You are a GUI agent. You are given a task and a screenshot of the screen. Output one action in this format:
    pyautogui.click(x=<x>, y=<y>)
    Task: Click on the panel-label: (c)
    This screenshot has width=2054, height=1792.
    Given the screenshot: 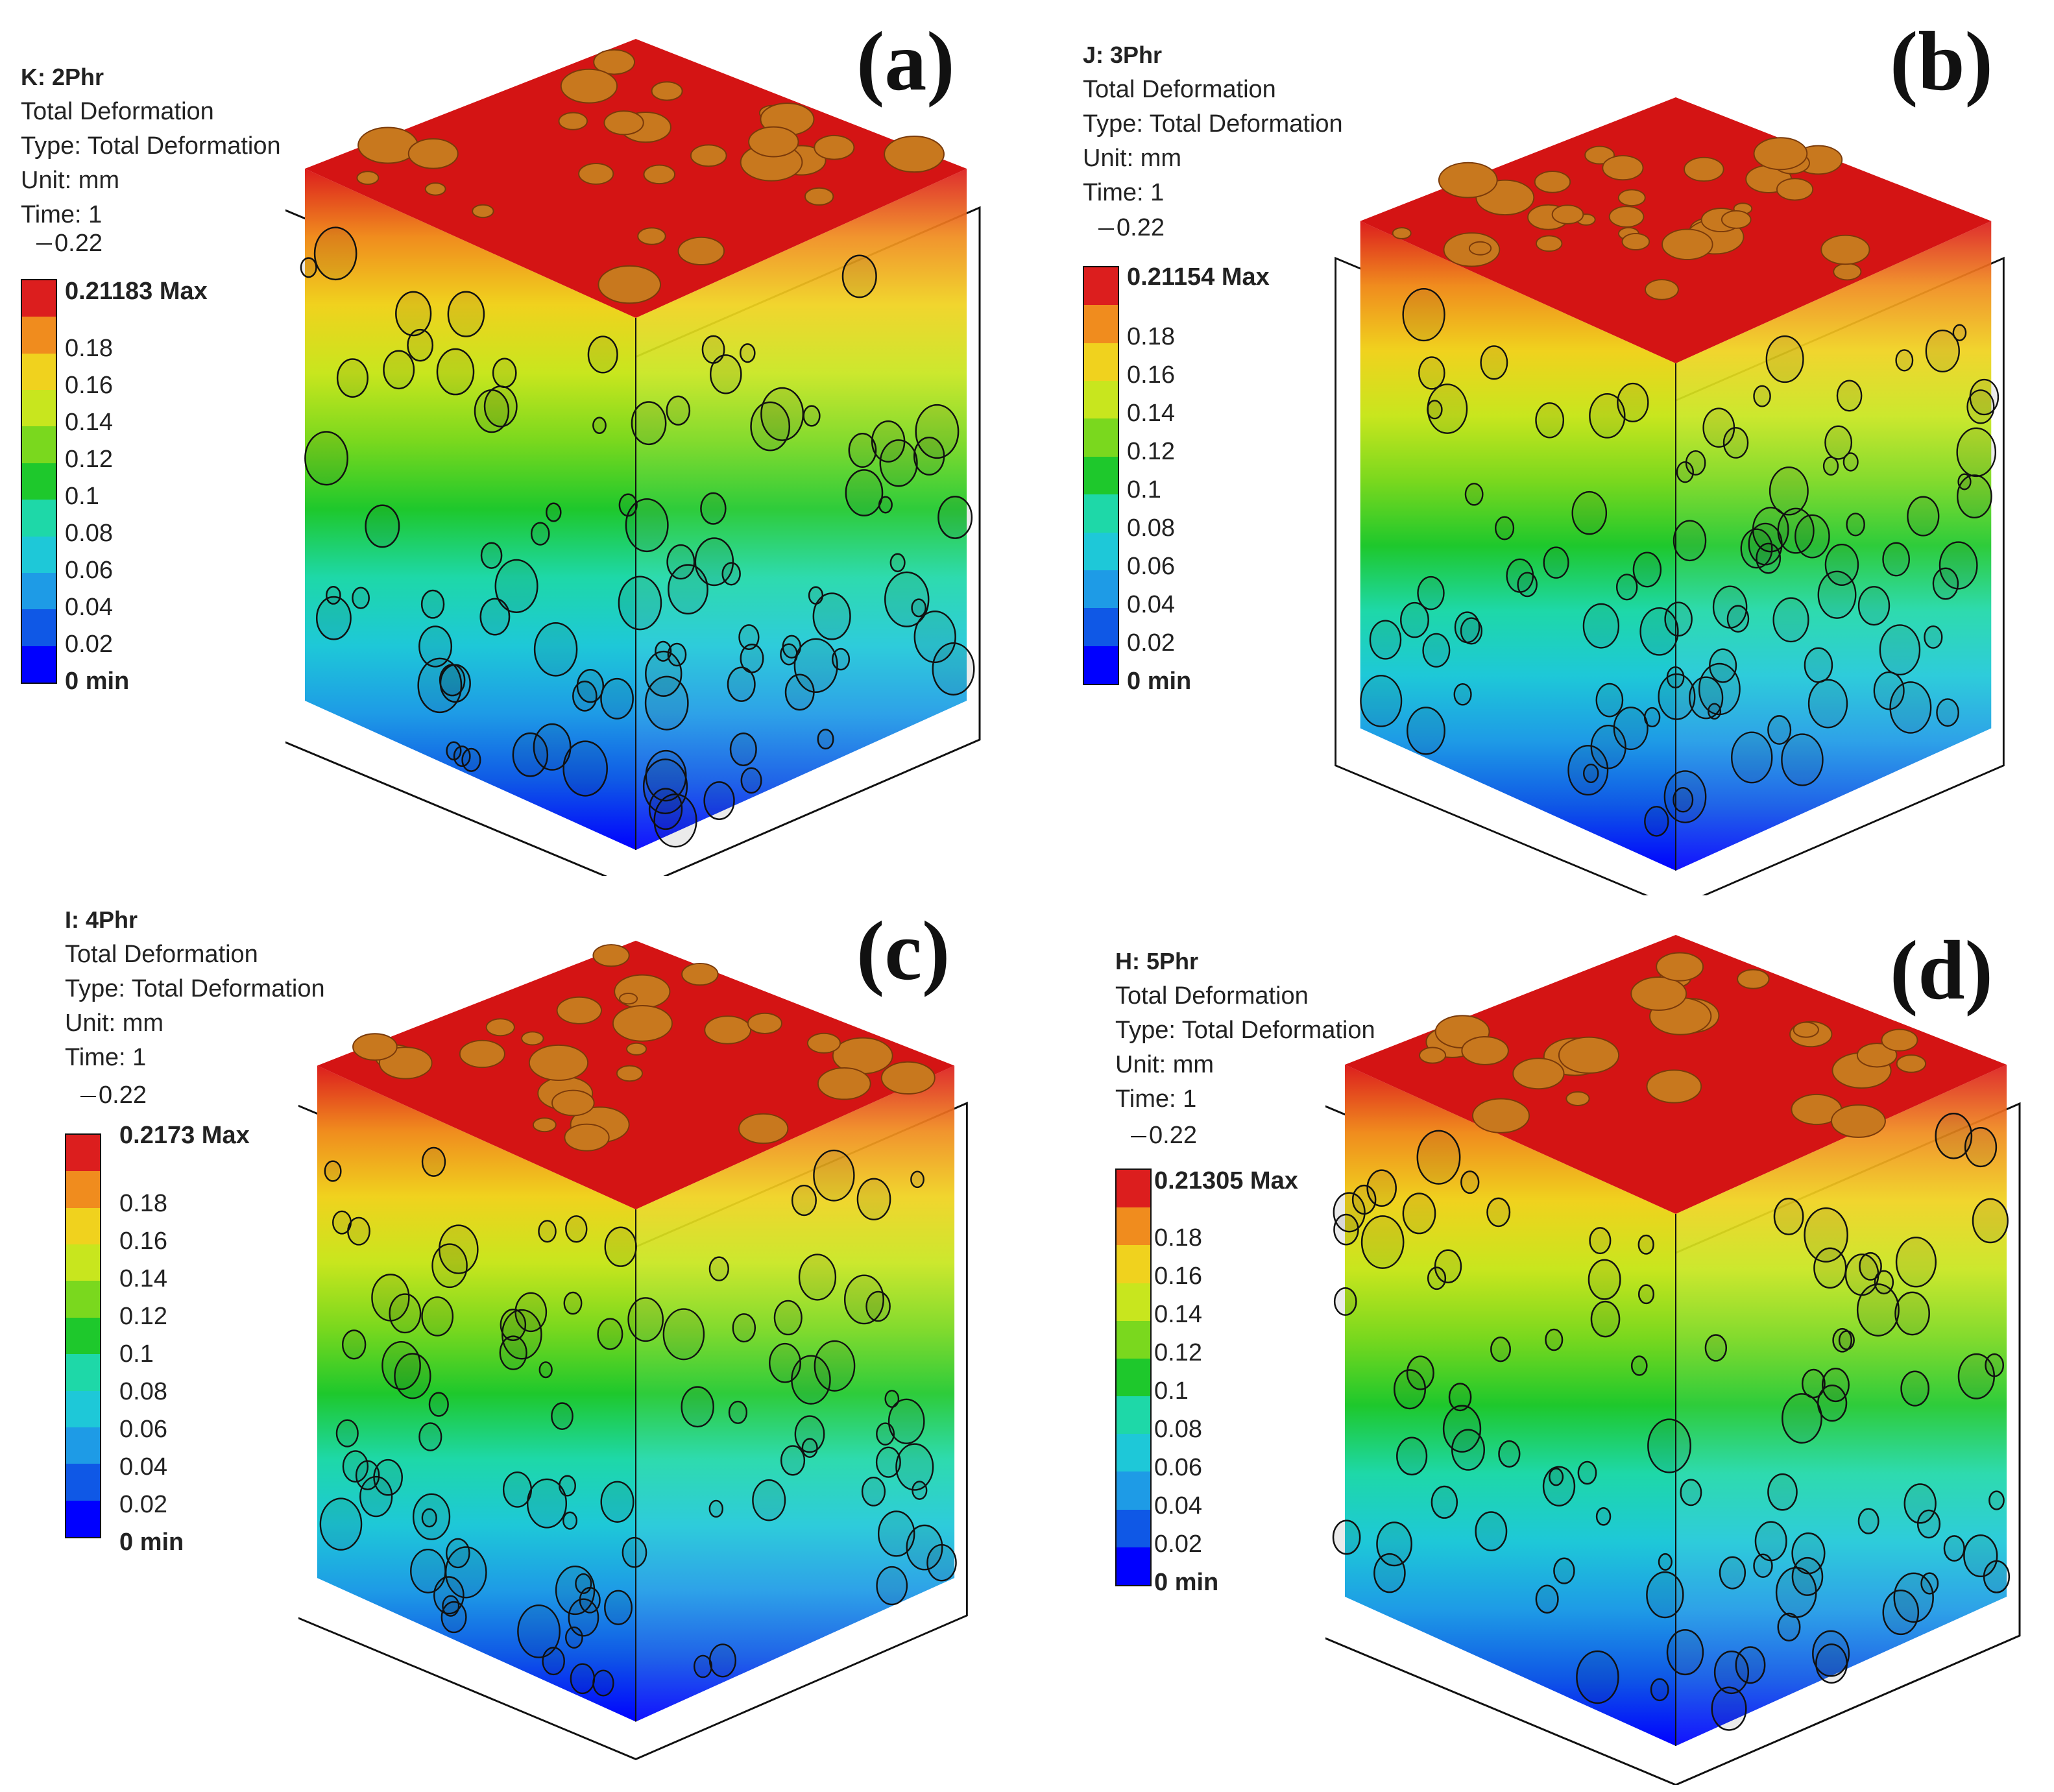 What is the action you would take?
    pyautogui.click(x=903, y=951)
    